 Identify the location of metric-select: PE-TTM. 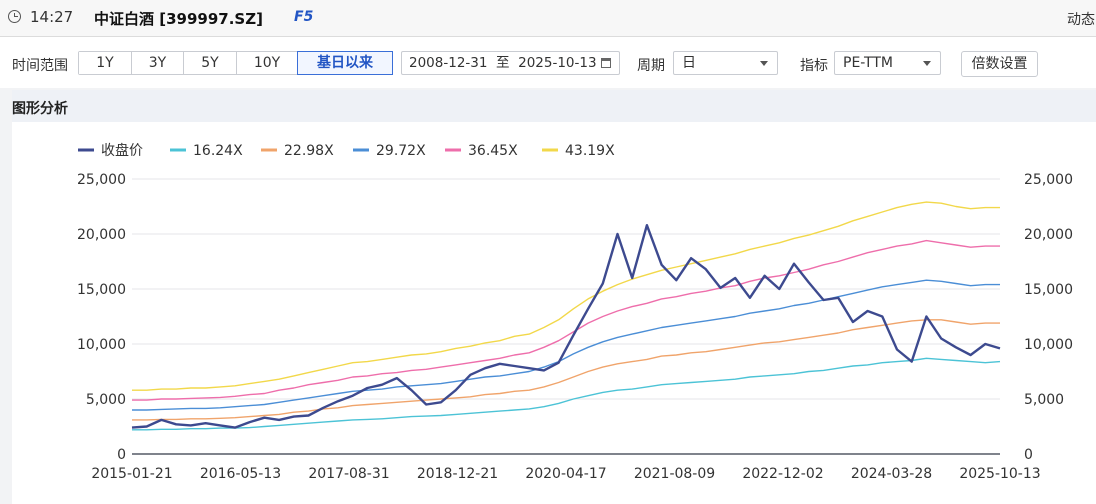
(887, 63).